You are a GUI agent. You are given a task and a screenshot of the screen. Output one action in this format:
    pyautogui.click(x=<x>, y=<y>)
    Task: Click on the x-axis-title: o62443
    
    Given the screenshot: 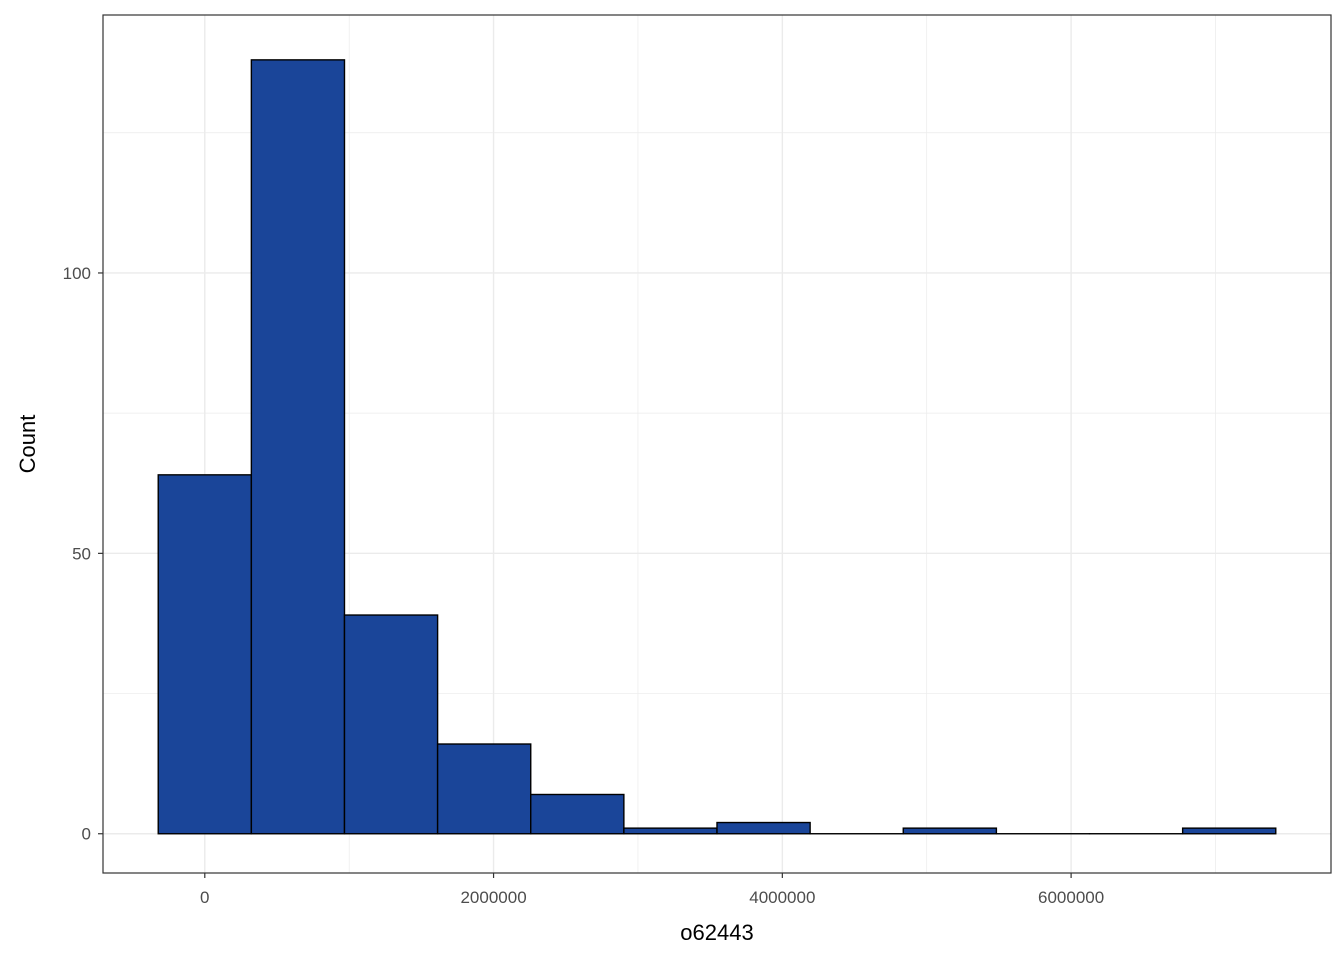 What is the action you would take?
    pyautogui.click(x=716, y=932)
    